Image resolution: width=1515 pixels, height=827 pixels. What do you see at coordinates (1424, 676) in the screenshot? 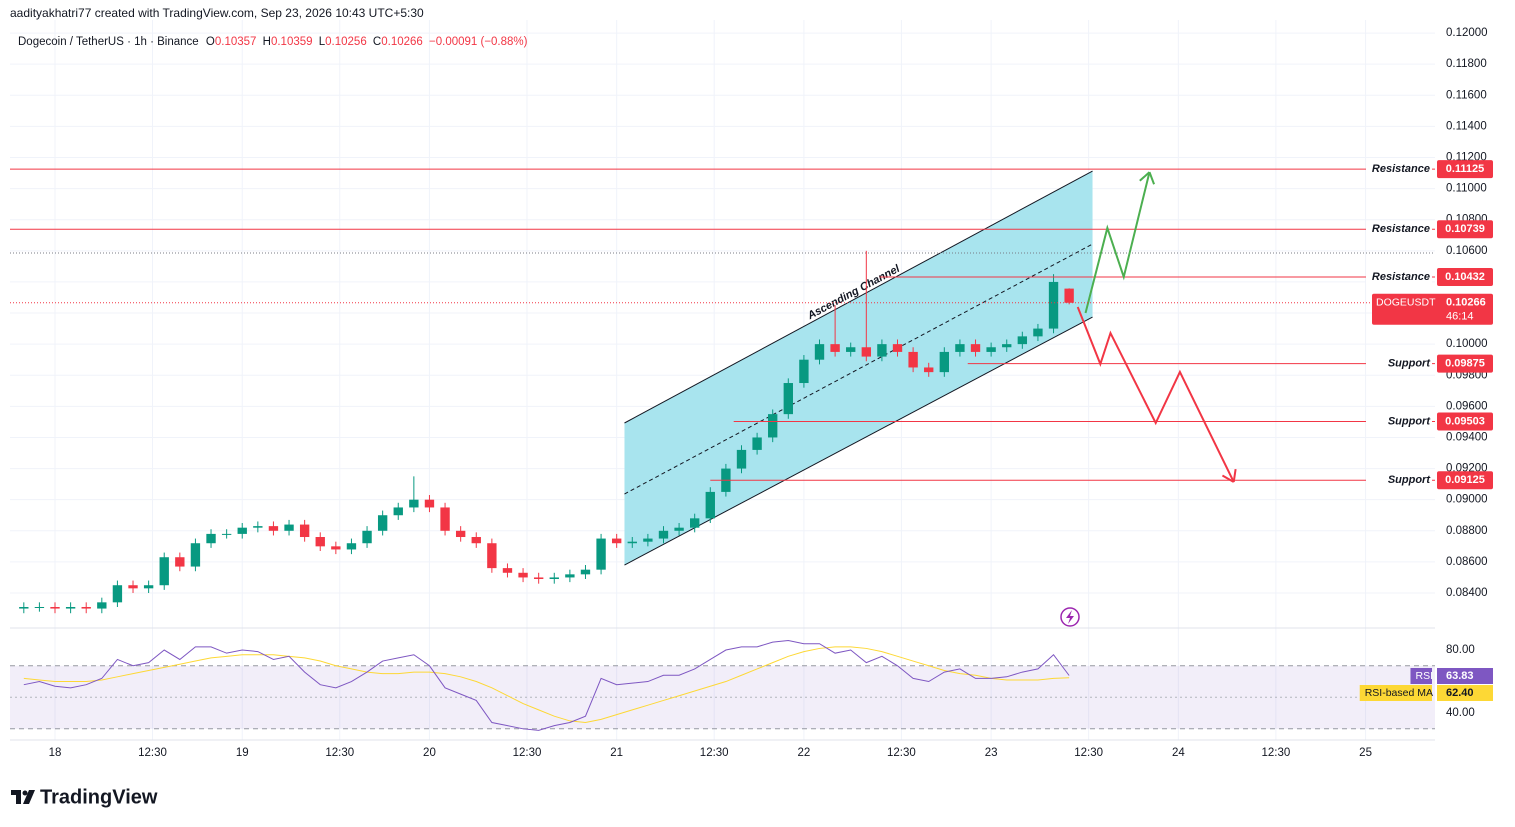
I see `series-name: RSI` at bounding box center [1424, 676].